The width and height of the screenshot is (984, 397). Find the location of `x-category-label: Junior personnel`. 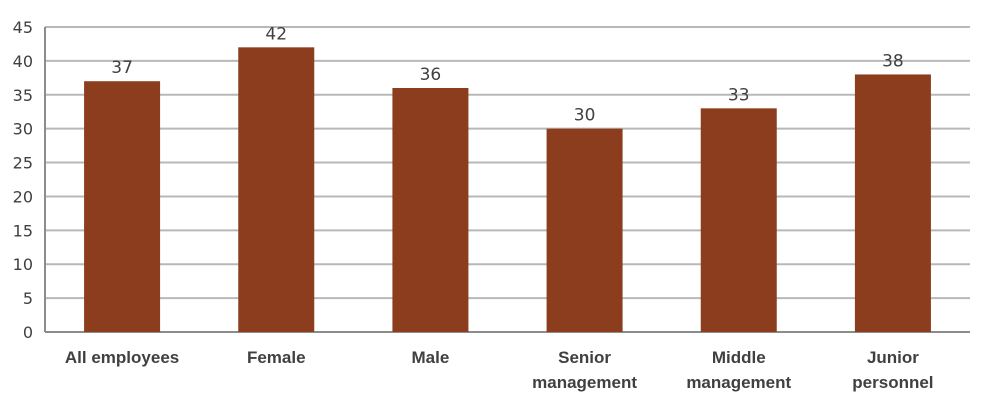

x-category-label: Junior personnel is located at coordinates (892, 370).